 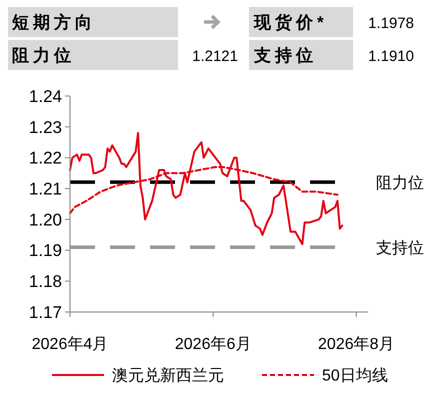 What do you see at coordinates (355, 375) in the screenshot?
I see `legend-label: 50日均线` at bounding box center [355, 375].